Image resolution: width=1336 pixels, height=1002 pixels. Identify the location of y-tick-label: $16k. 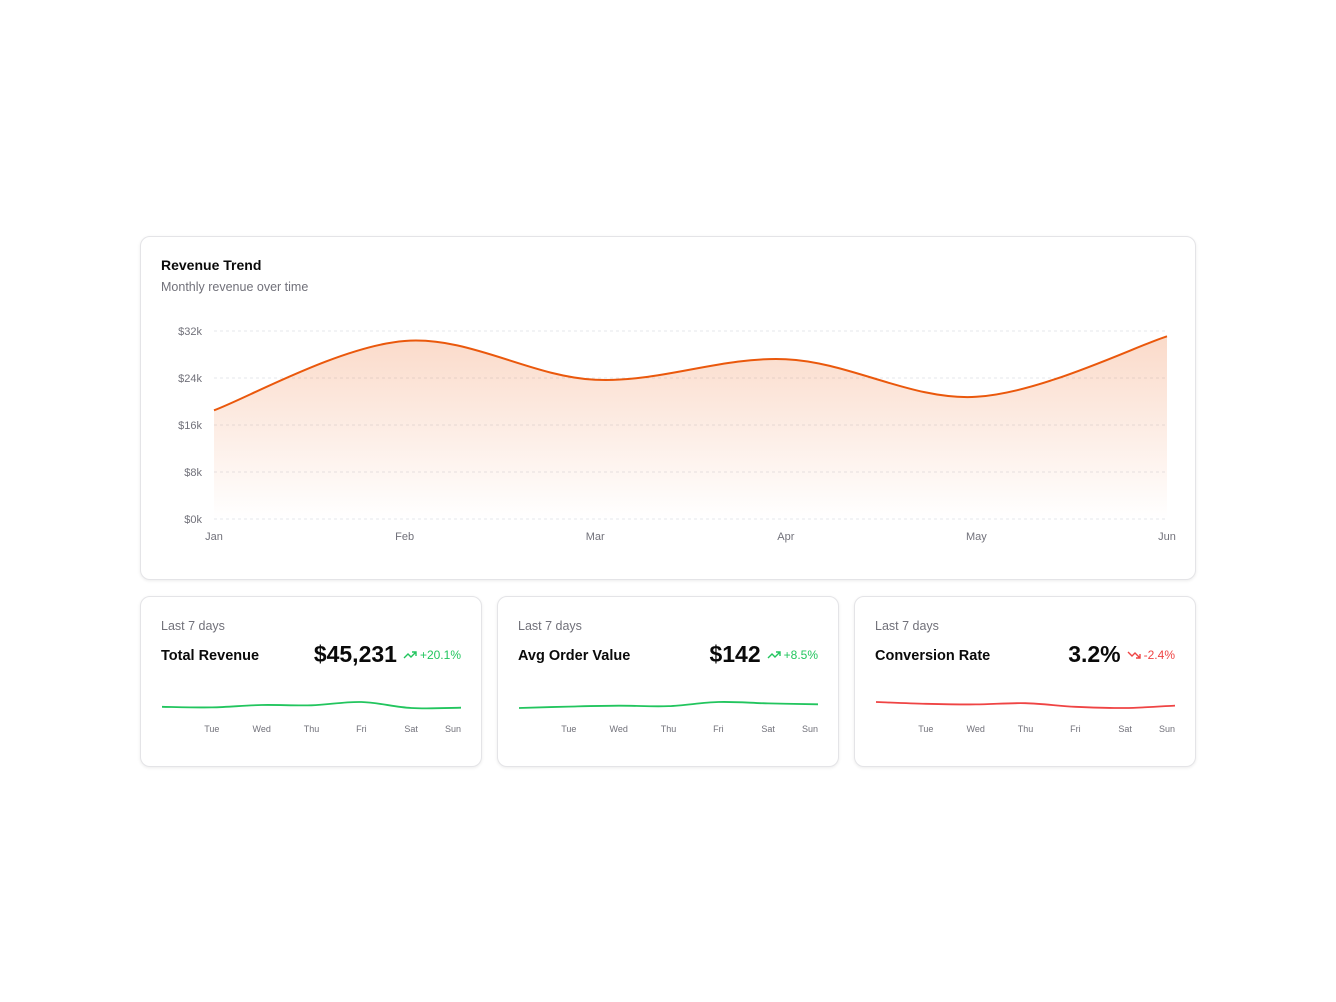
(190, 426).